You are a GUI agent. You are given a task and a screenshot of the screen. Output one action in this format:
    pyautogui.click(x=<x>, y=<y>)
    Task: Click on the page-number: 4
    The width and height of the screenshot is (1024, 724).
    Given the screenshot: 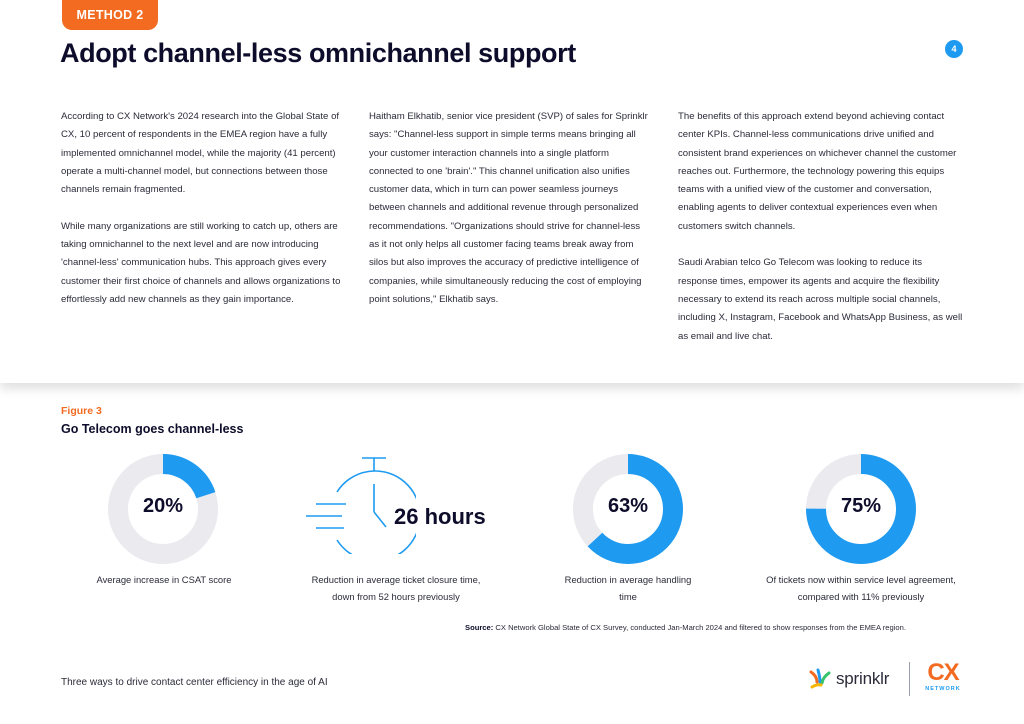 What is the action you would take?
    pyautogui.click(x=954, y=49)
    